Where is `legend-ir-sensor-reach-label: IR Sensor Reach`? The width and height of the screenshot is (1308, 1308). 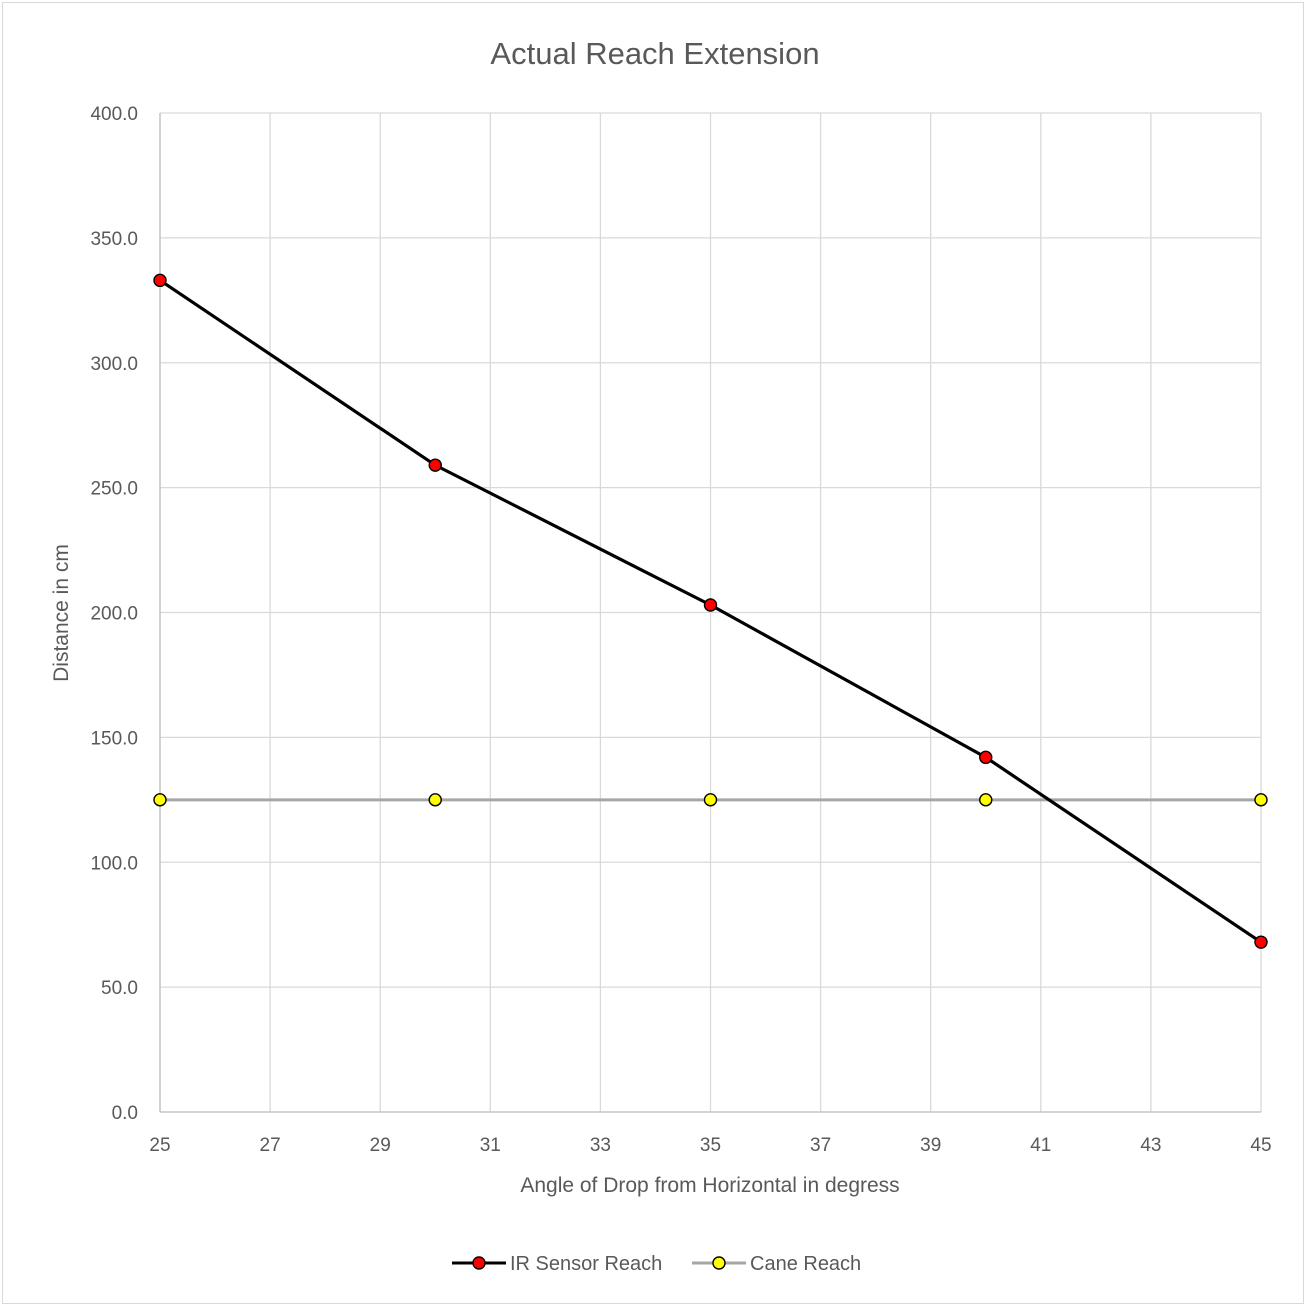
legend-ir-sensor-reach-label: IR Sensor Reach is located at coordinates (586, 1264).